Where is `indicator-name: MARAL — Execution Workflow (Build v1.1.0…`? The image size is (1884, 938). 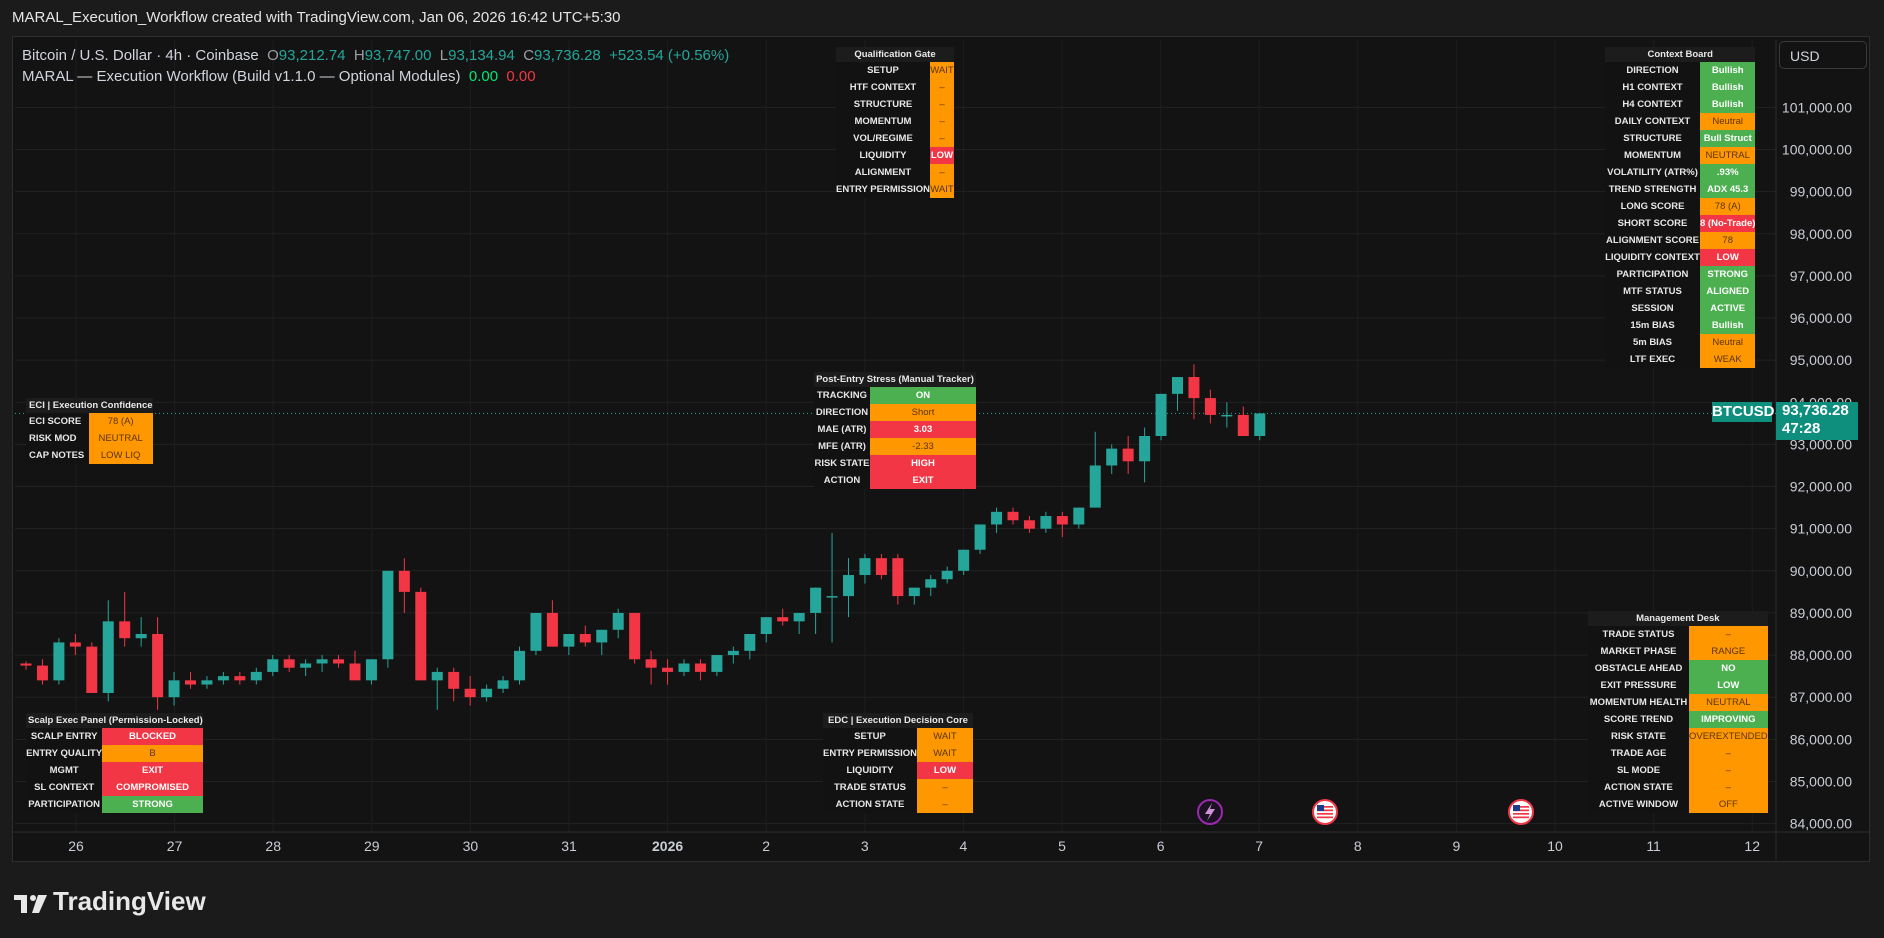 indicator-name: MARAL — Execution Workflow (Build v1.1.0… is located at coordinates (241, 76).